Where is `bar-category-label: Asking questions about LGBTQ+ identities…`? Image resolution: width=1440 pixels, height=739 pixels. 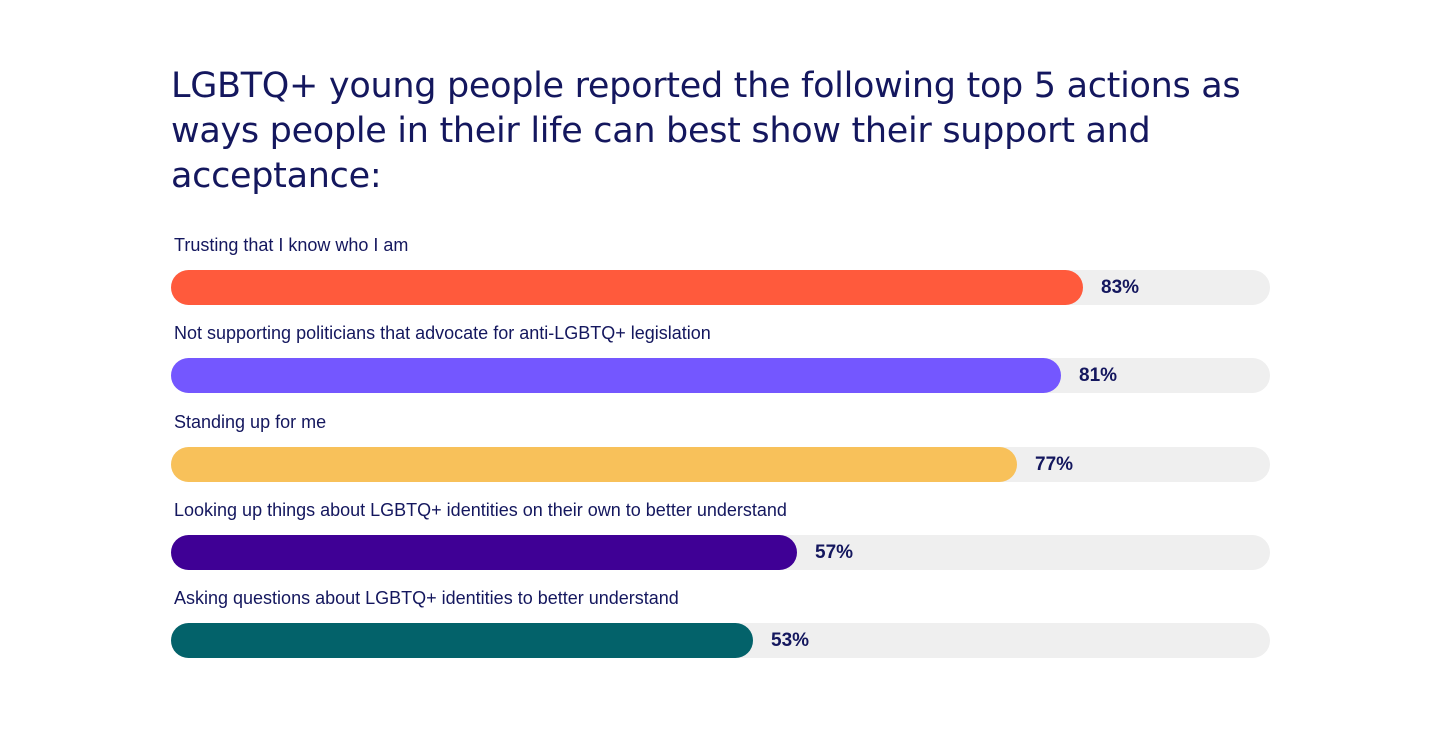
bar-category-label: Asking questions about LGBTQ+ identities… is located at coordinates (426, 598).